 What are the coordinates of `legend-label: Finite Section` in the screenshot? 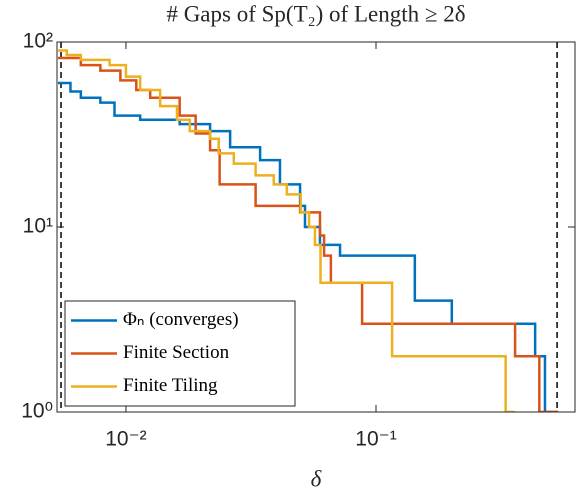 It's located at (176, 352).